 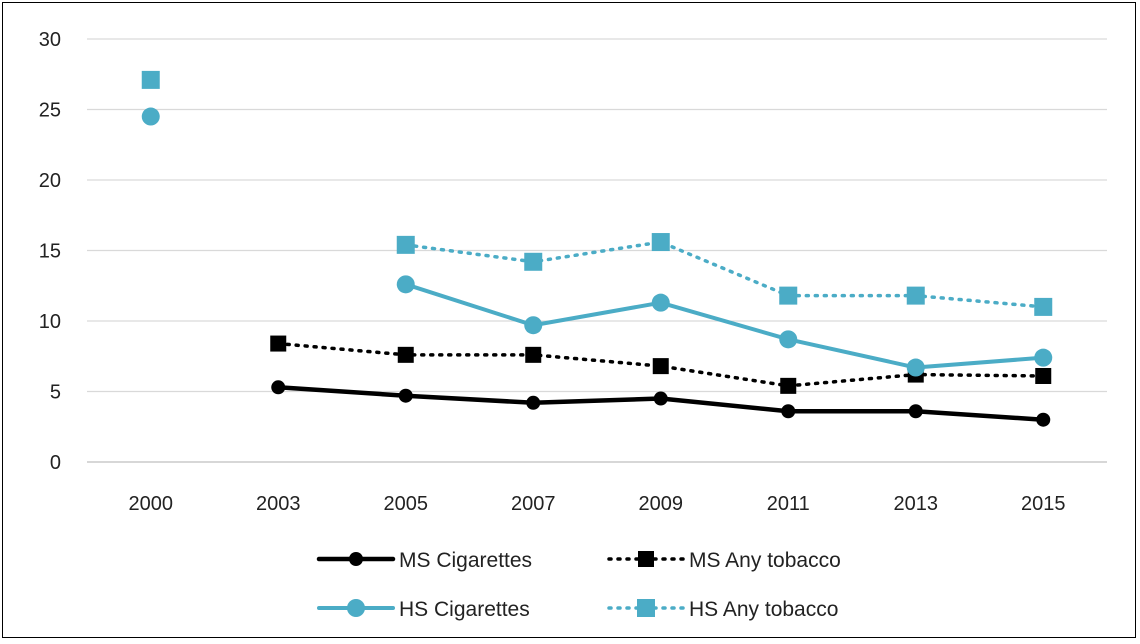 I want to click on y-axis-ticks: 0 5 10 15 20 25 30, so click(x=50, y=251).